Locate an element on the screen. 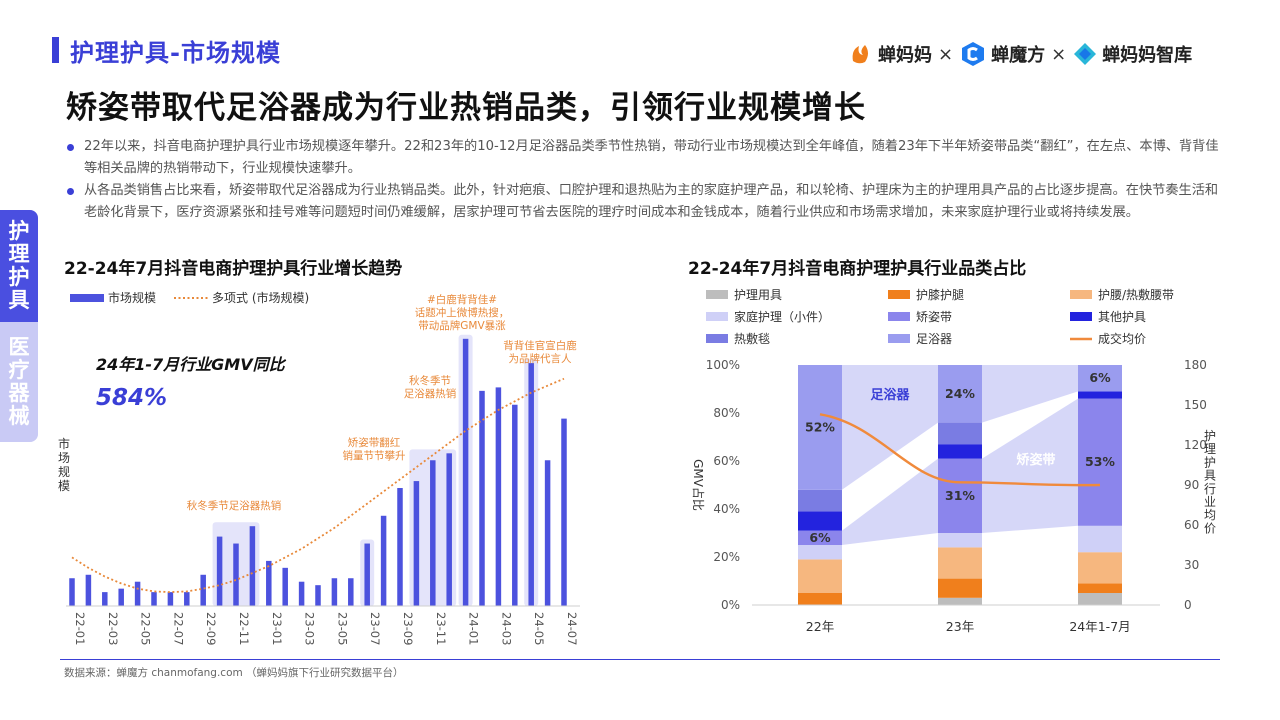  side-tag-char: 疗 is located at coordinates (19, 370).